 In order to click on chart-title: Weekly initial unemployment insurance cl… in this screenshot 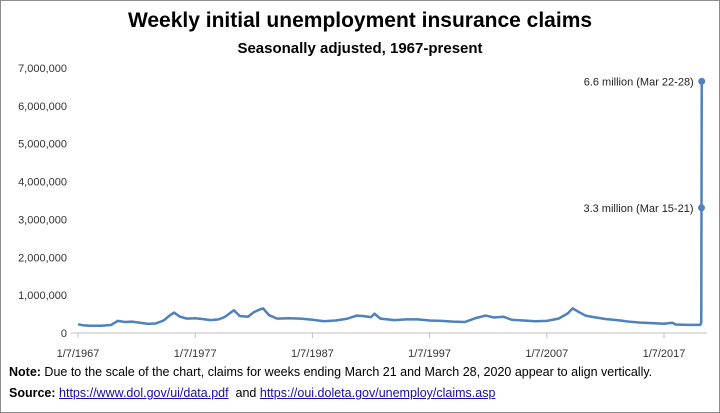, I will do `click(360, 20)`.